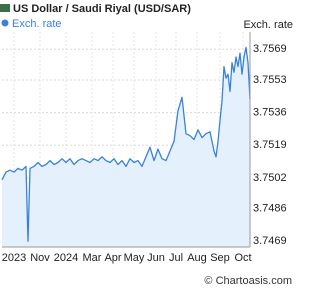 The height and width of the screenshot is (293, 320). What do you see at coordinates (268, 25) in the screenshot?
I see `y-axis-label: Exch. rate` at bounding box center [268, 25].